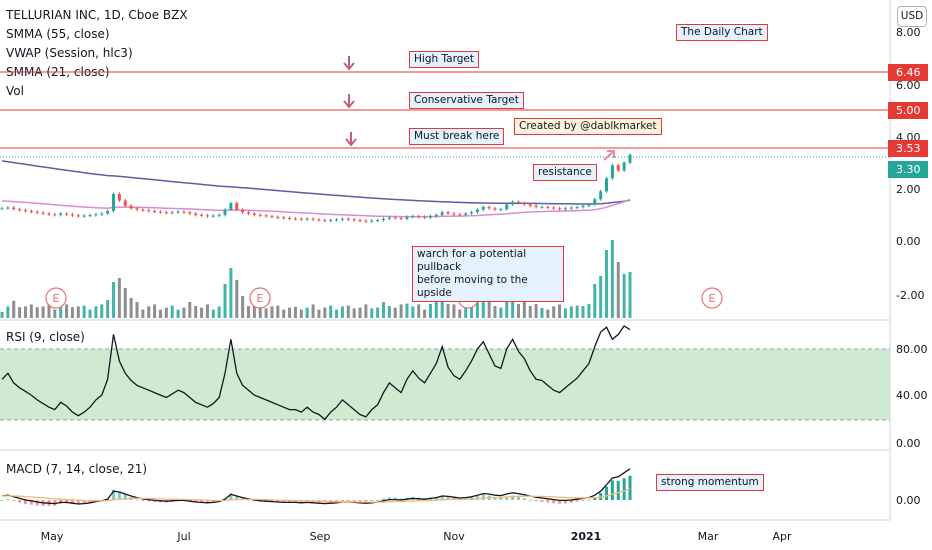 This screenshot has width=932, height=550. What do you see at coordinates (52, 536) in the screenshot?
I see `time-tick: May` at bounding box center [52, 536].